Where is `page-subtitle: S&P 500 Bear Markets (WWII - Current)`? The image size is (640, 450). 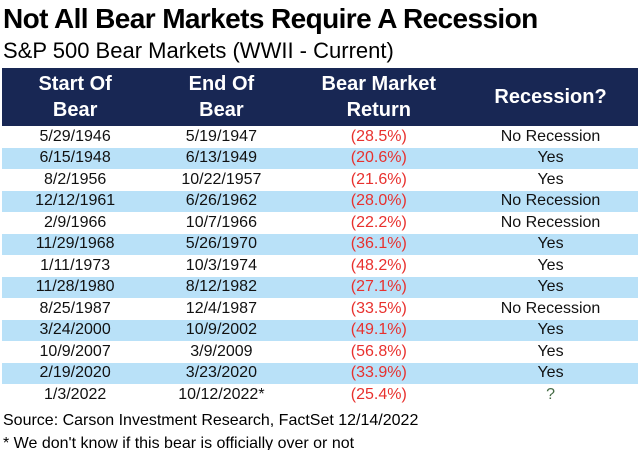
page-subtitle: S&P 500 Bear Markets (WWII - Current) is located at coordinates (198, 50).